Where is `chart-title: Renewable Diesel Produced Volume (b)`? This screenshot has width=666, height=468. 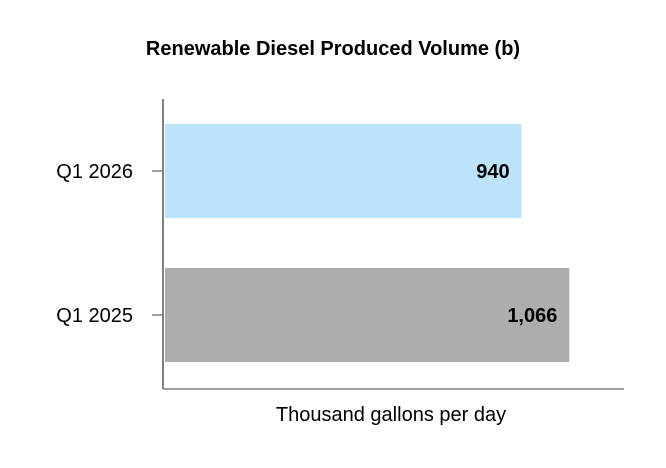
chart-title: Renewable Diesel Produced Volume (b) is located at coordinates (333, 49).